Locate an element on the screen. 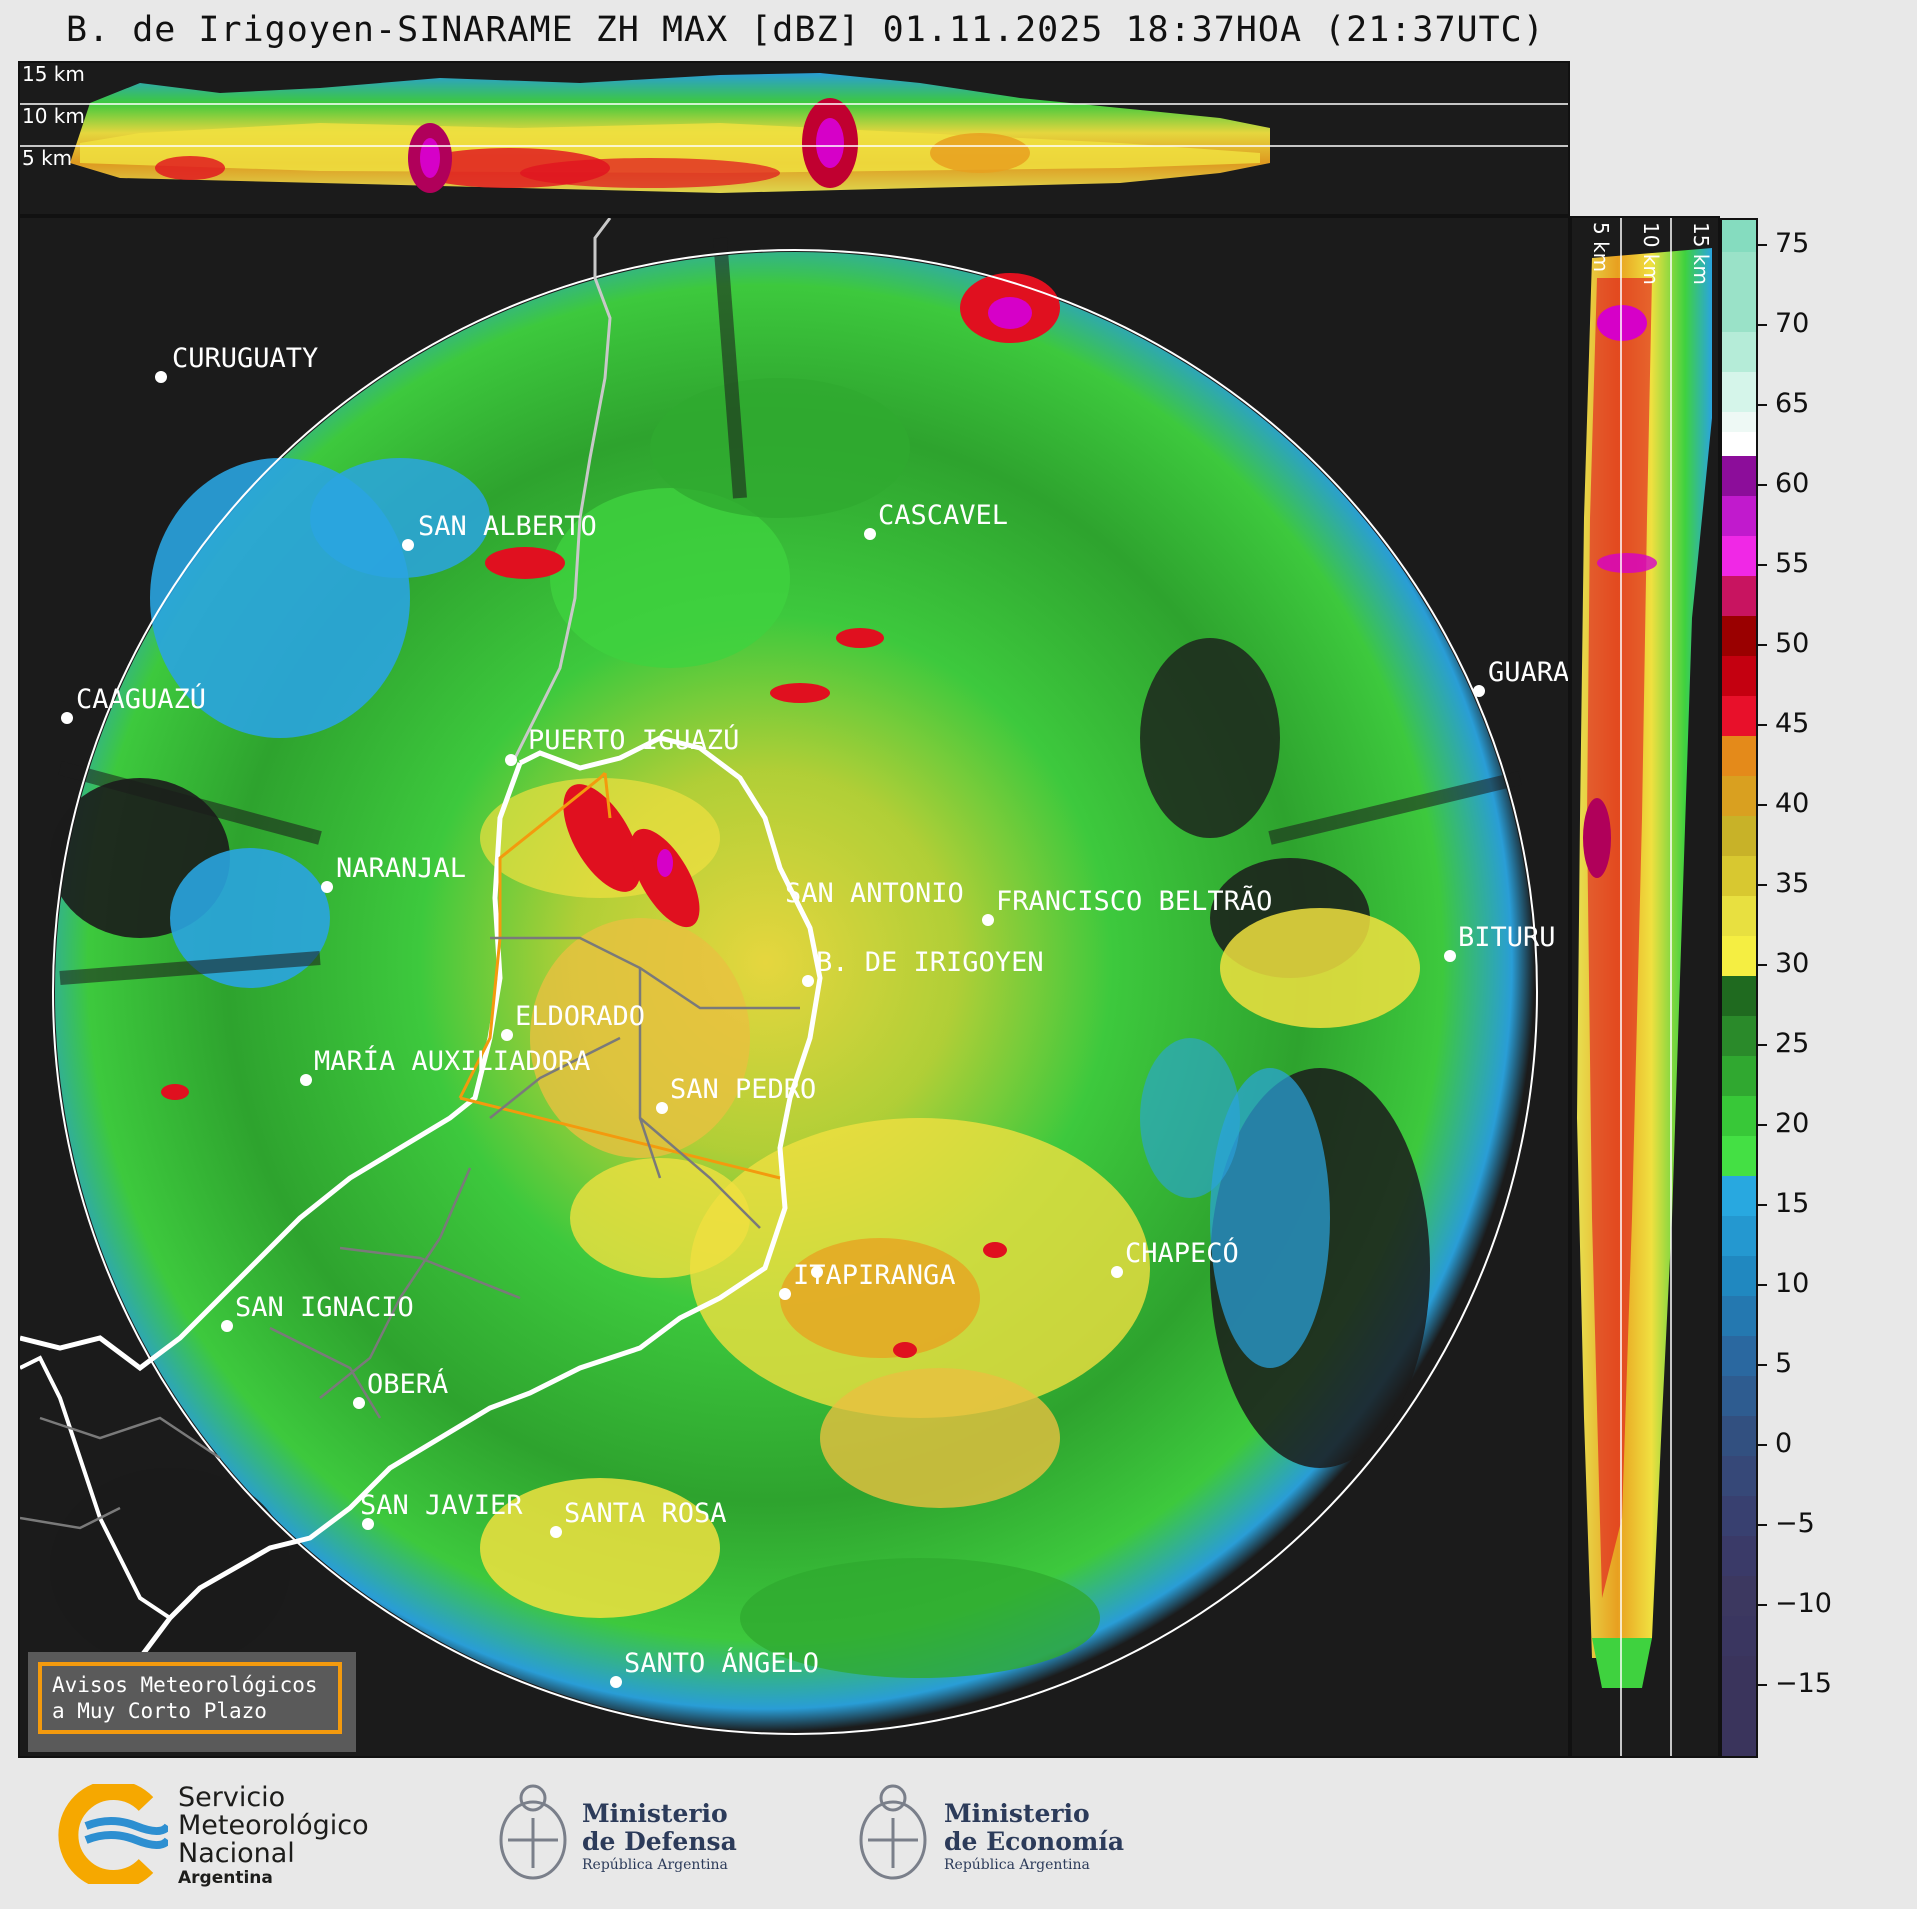 Image resolution: width=1917 pixels, height=1909 pixels. top-xs-label-15km: 15 km is located at coordinates (53, 74).